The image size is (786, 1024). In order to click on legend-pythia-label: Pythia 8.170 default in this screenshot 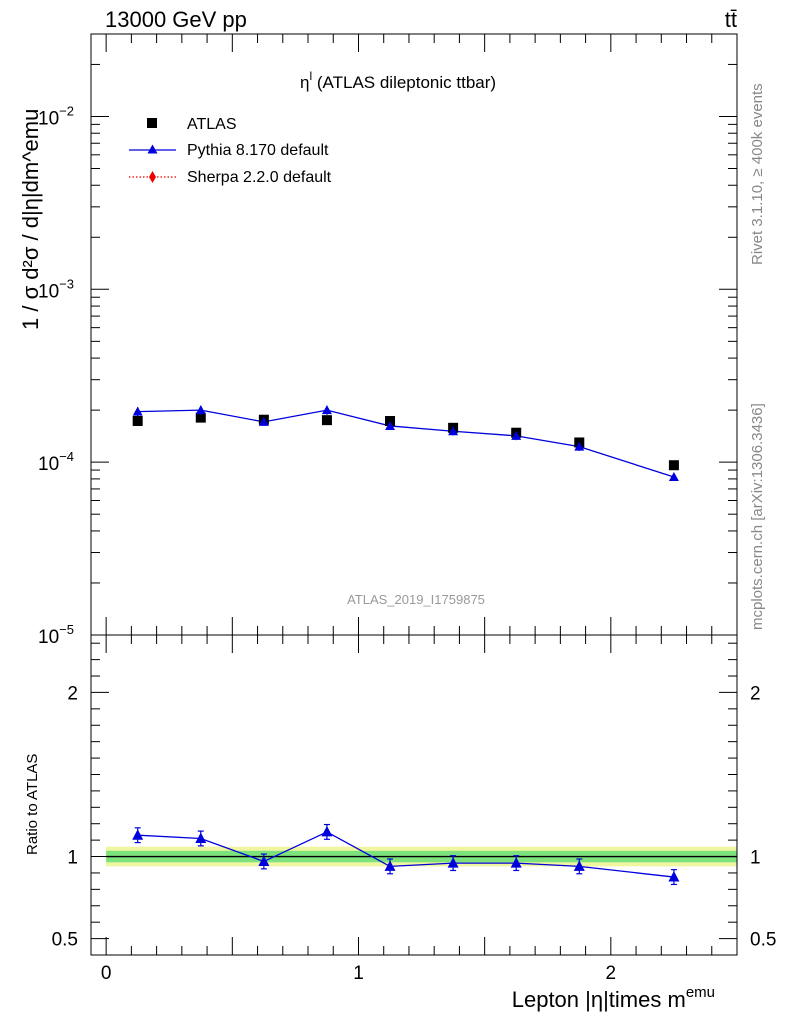, I will do `click(258, 150)`.